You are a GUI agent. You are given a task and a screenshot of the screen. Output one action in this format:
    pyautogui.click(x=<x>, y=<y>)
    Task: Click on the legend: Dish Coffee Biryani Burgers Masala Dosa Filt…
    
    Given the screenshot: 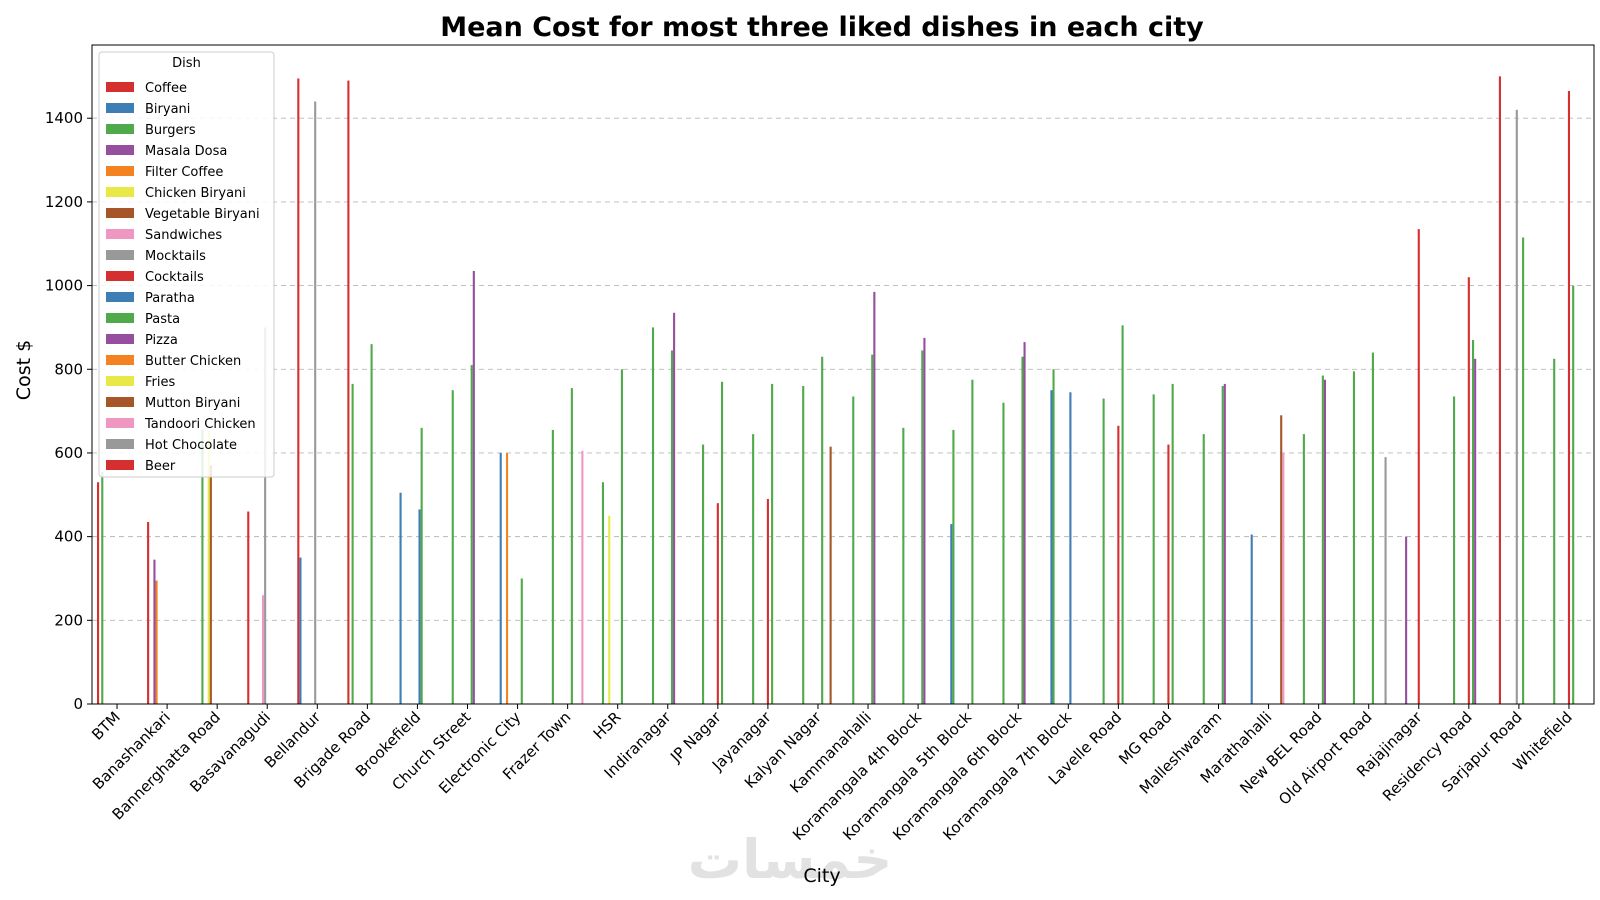 What is the action you would take?
    pyautogui.click(x=186, y=264)
    